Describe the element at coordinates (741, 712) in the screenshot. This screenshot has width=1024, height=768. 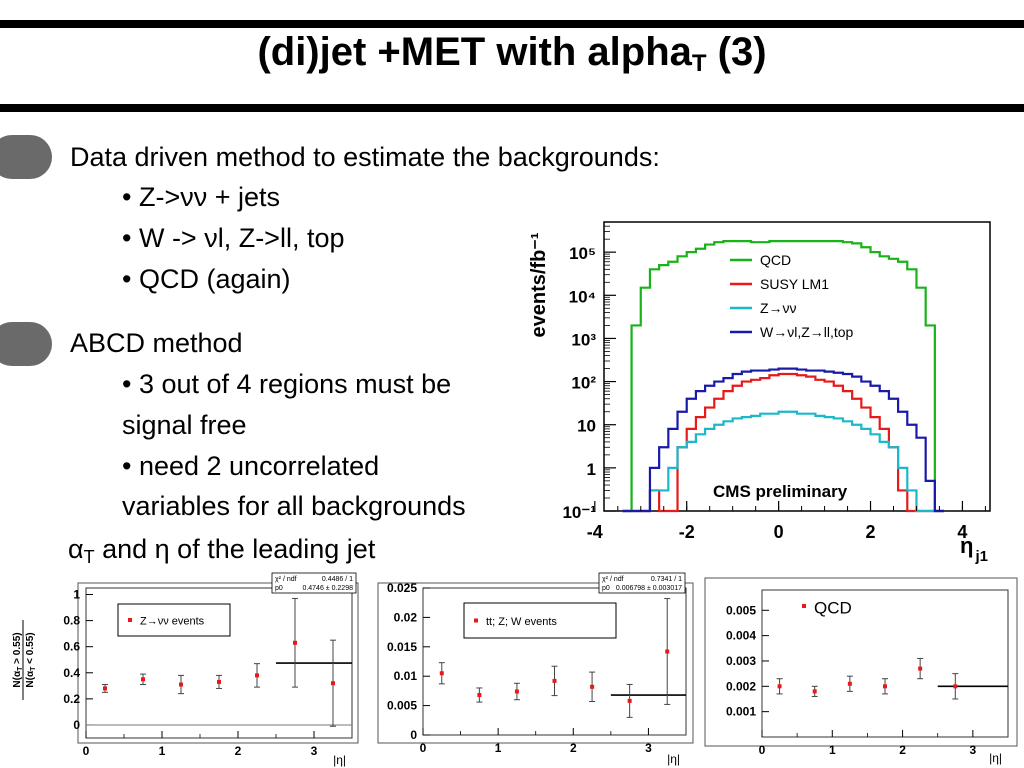
I see `y-tick-label: 0.001` at that location.